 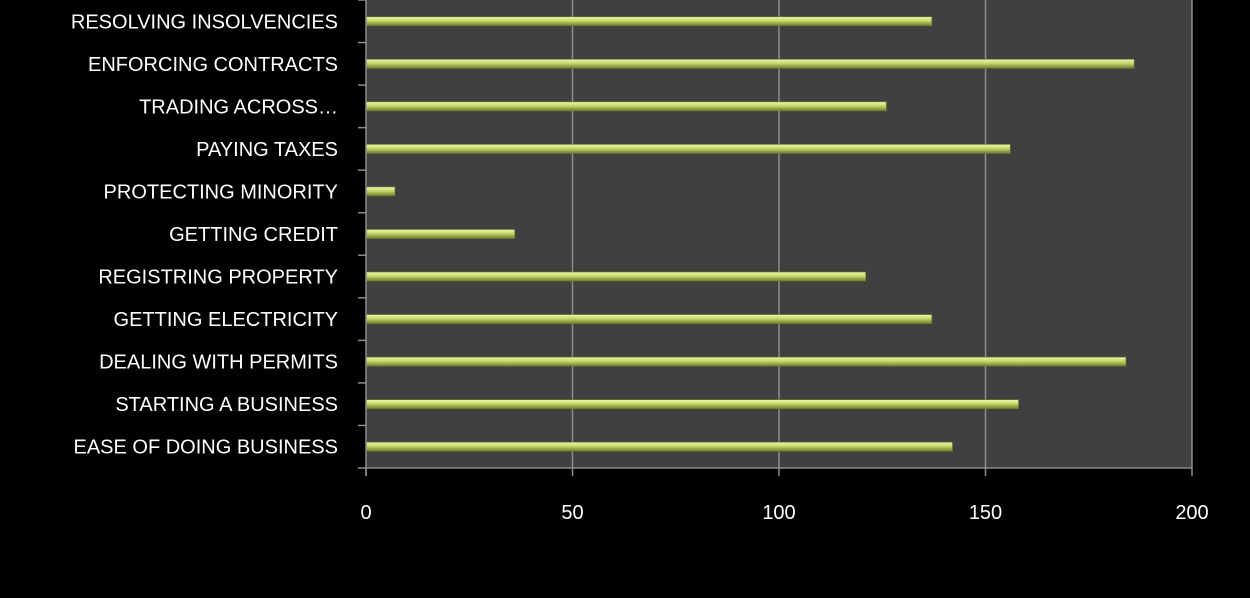 I want to click on x-tick-label: 50, so click(x=572, y=513).